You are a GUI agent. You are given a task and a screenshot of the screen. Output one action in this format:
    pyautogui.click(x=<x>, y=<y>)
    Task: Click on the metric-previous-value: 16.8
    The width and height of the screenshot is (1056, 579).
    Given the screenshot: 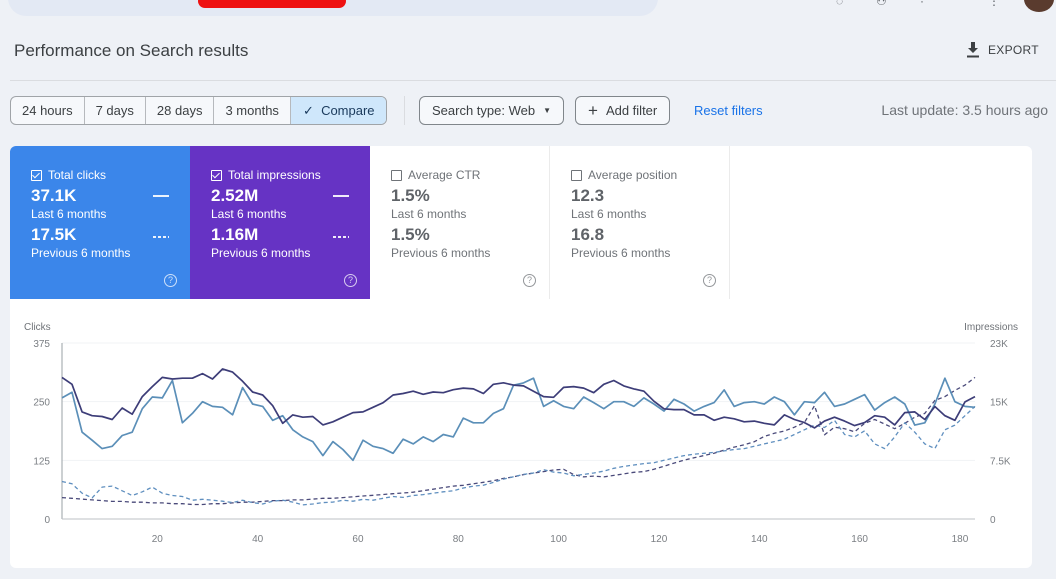 What is the action you would take?
    pyautogui.click(x=588, y=234)
    